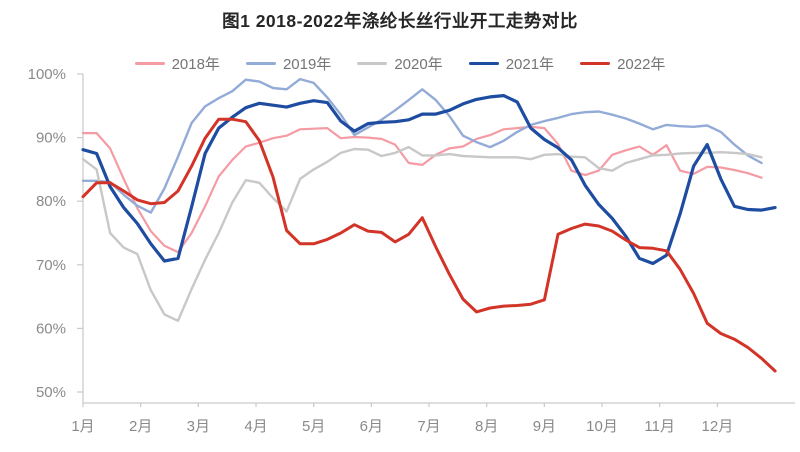  I want to click on x-axis-label: 9月, so click(544, 426).